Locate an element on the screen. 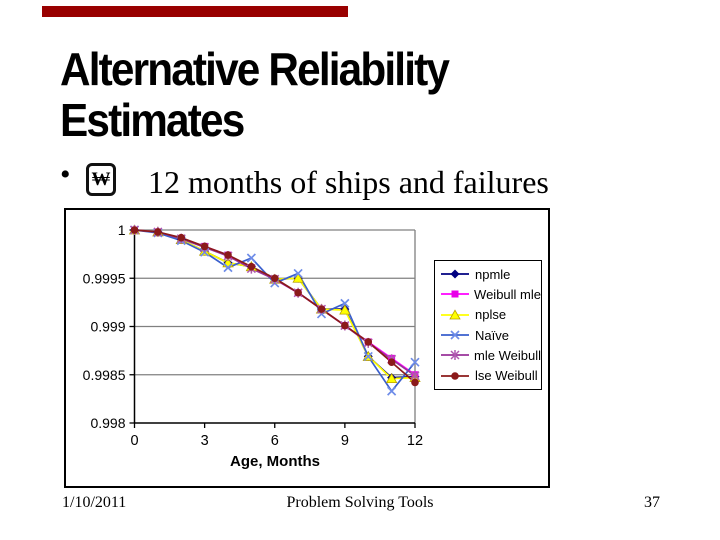  legend-label: lse Weibull is located at coordinates (506, 376).